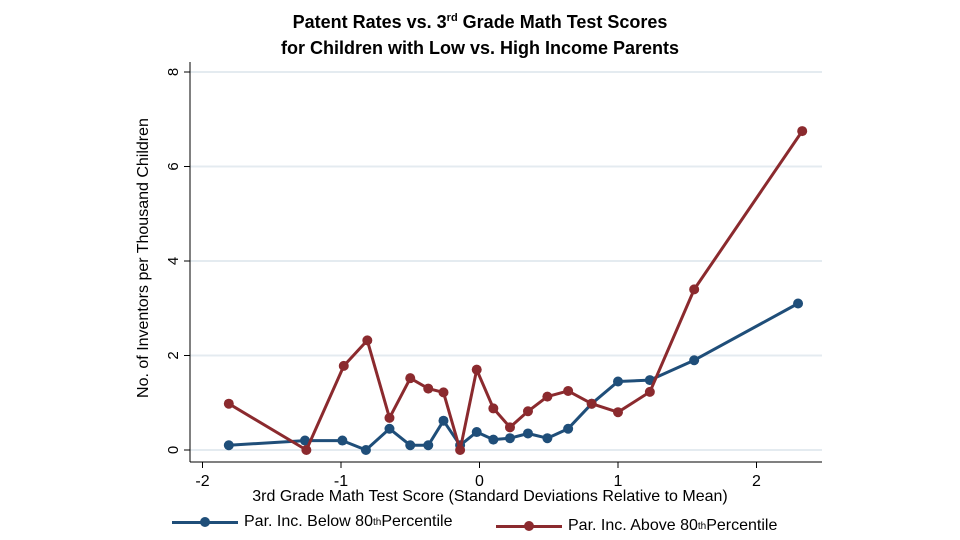 This screenshot has height=540, width=960. What do you see at coordinates (702, 526) in the screenshot?
I see `legend-label-above-sup: th` at bounding box center [702, 526].